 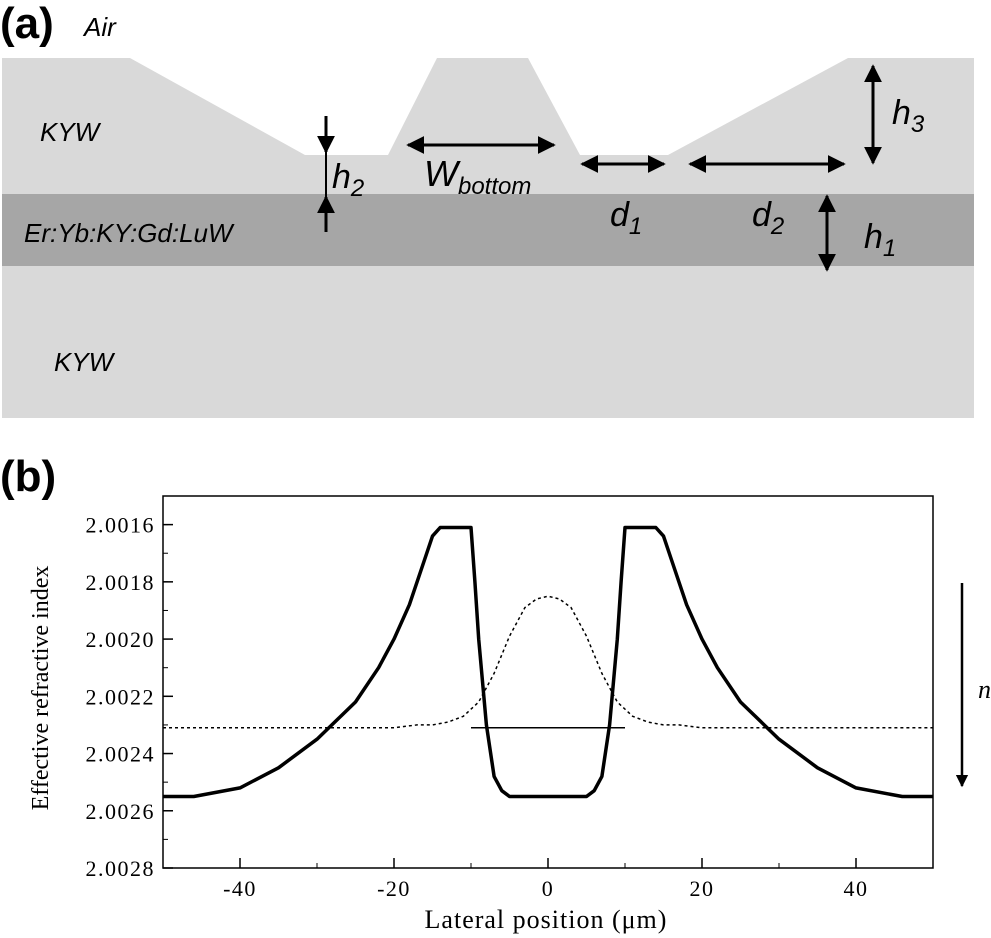 What do you see at coordinates (121, 525) in the screenshot?
I see `y-tick-label: 2.0016` at bounding box center [121, 525].